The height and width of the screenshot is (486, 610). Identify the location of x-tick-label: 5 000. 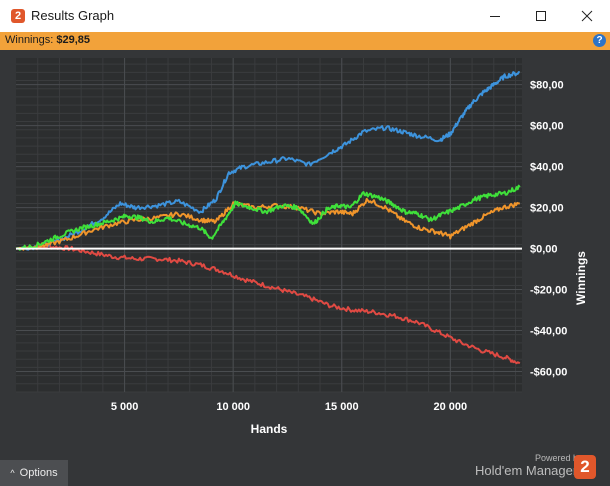
(125, 407).